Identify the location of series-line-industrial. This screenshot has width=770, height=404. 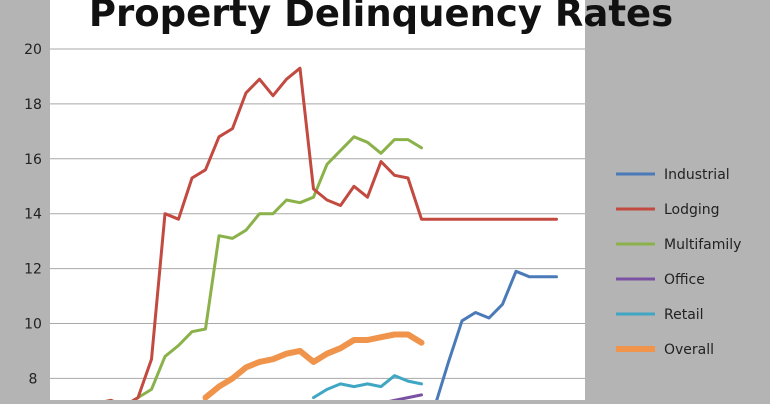
(495, 336).